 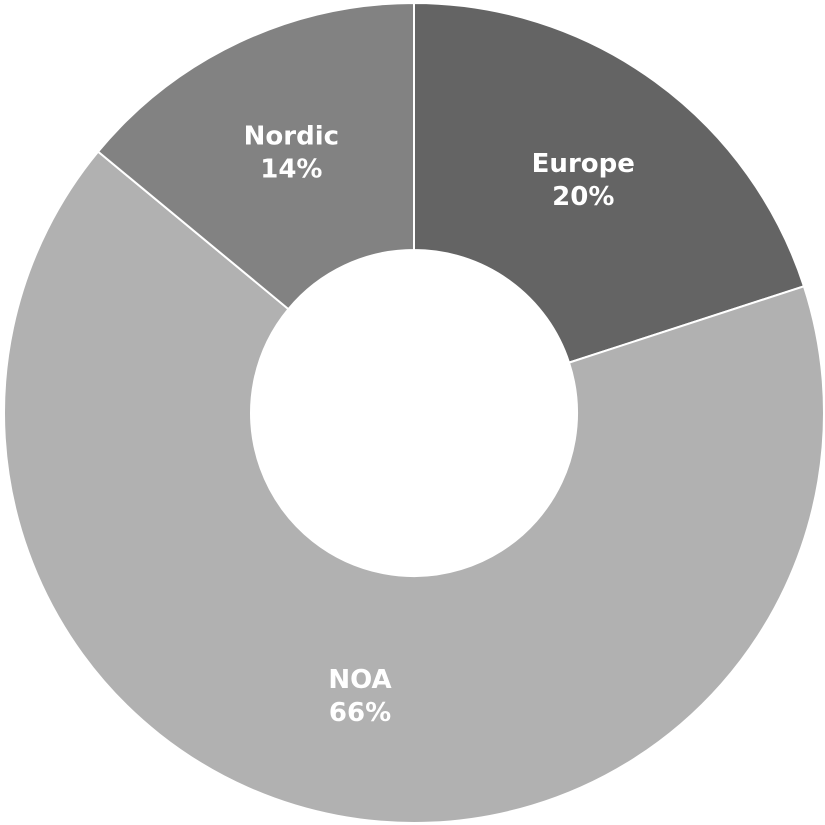 What do you see at coordinates (291, 169) in the screenshot?
I see `slice-value-nordic: 14%` at bounding box center [291, 169].